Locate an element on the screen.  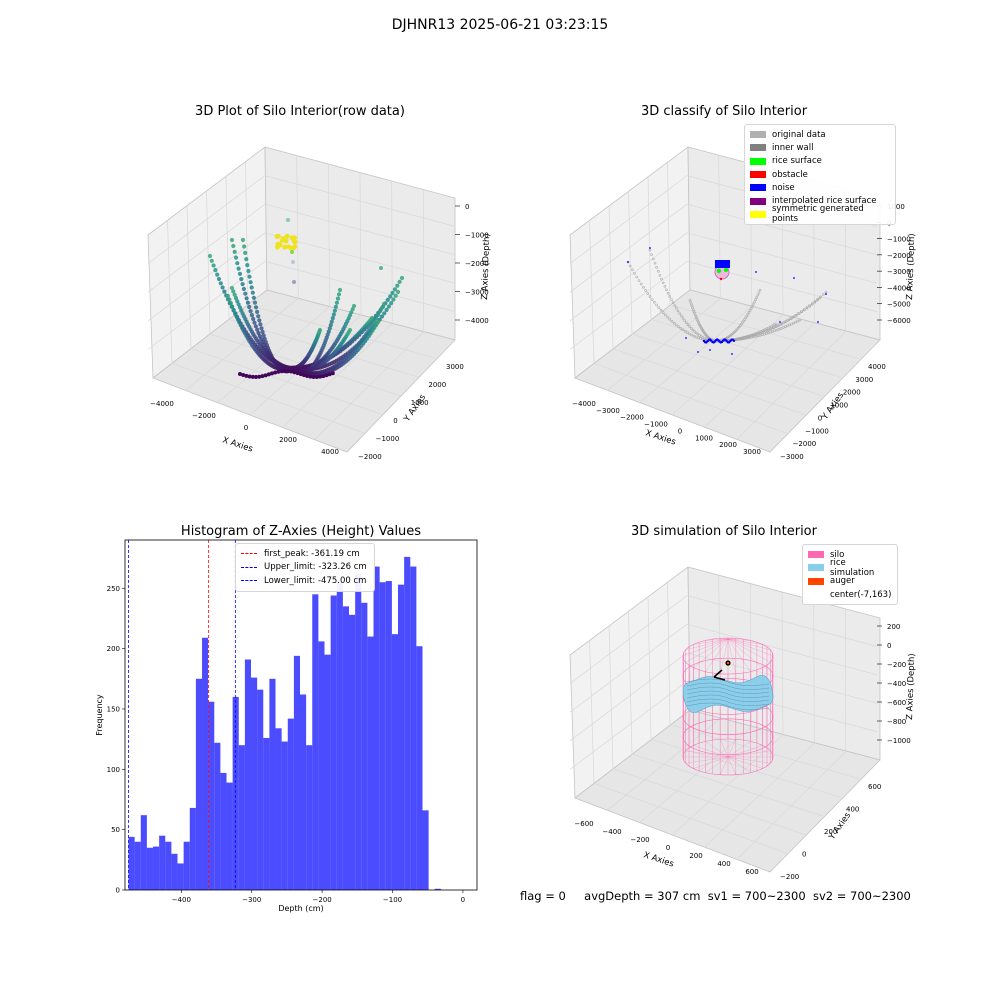
plot1-xtick: 2000 is located at coordinates (288, 440).